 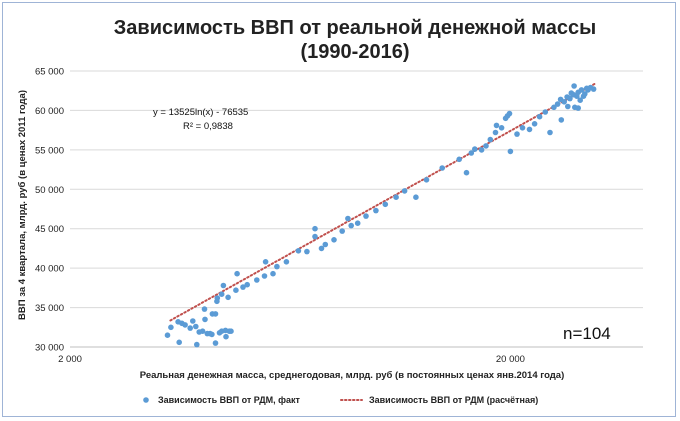 What do you see at coordinates (510, 359) in the screenshot?
I see `x-tick-label: 20 000` at bounding box center [510, 359].